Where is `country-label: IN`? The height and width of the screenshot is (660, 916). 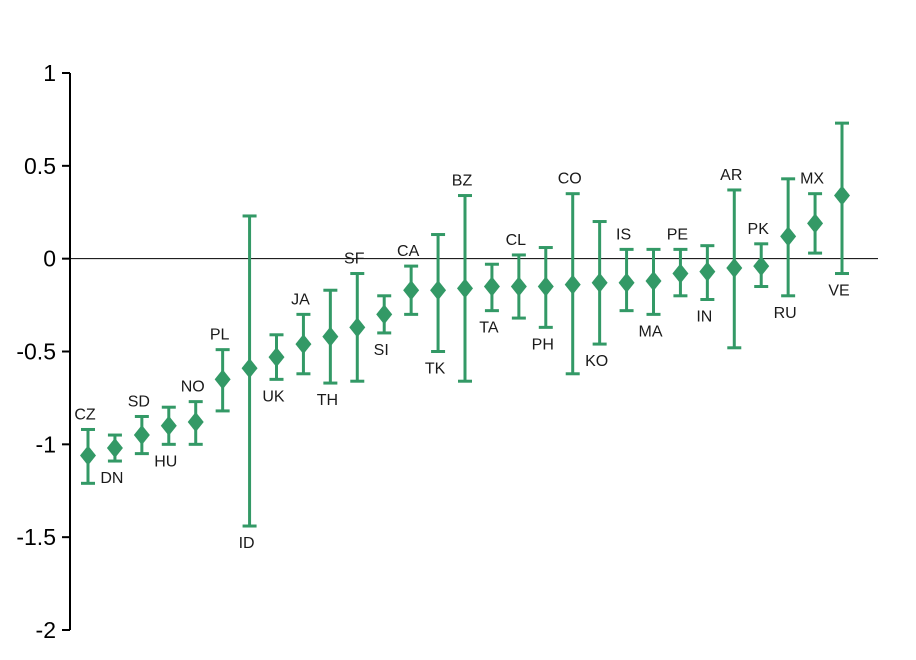
country-label: IN is located at coordinates (704, 317).